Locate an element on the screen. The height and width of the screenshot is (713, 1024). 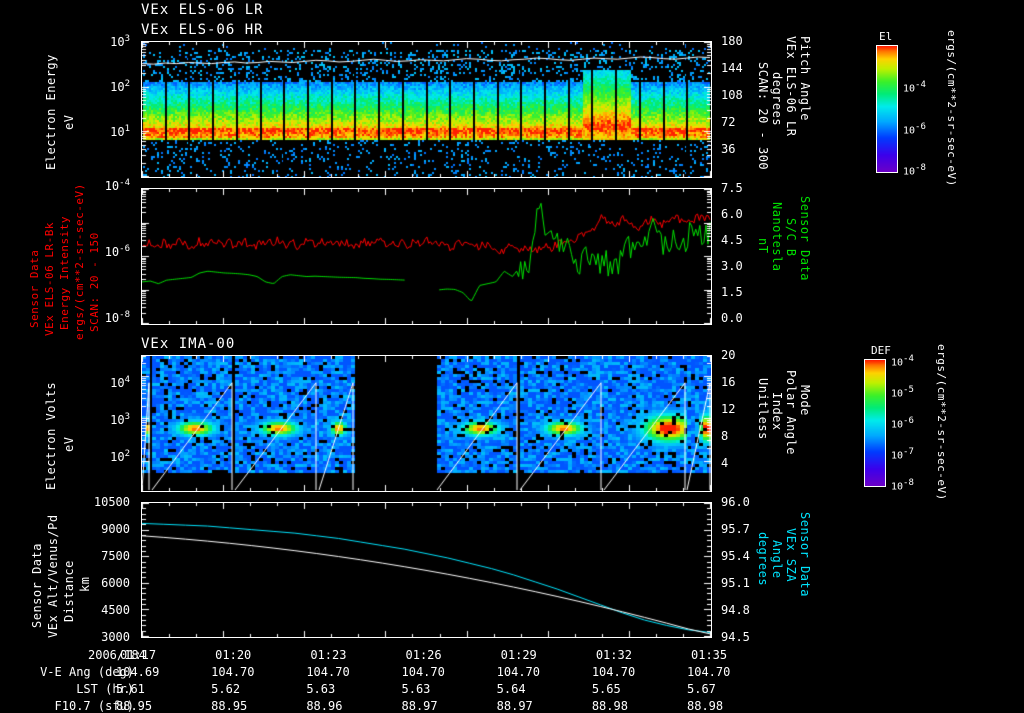
panel4-right-ytick-0: 96.0 is located at coordinates (735, 502).